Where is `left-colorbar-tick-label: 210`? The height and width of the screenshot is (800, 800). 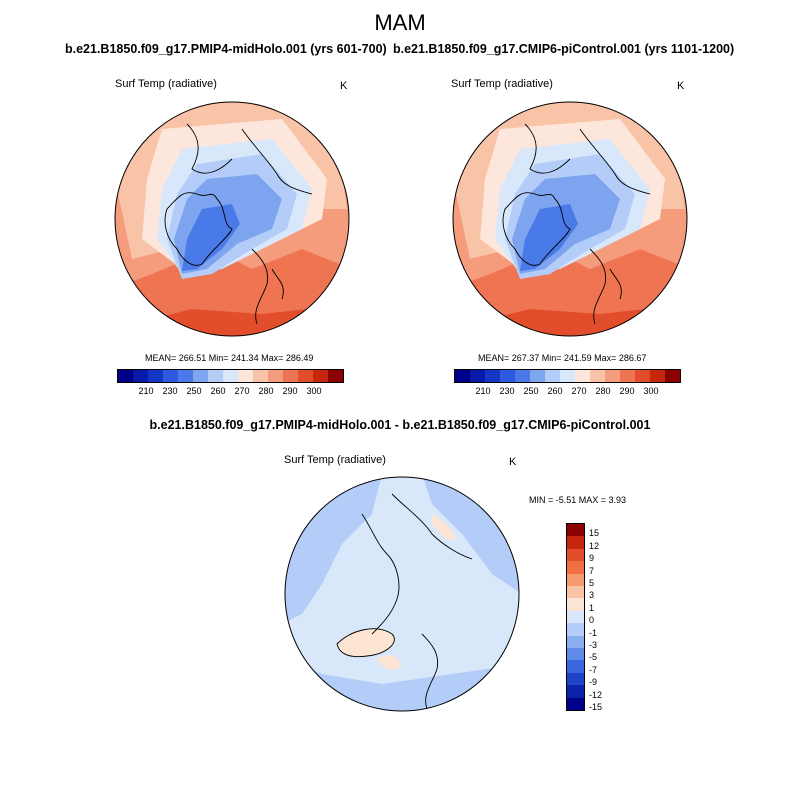
left-colorbar-tick-label: 210 is located at coordinates (146, 391).